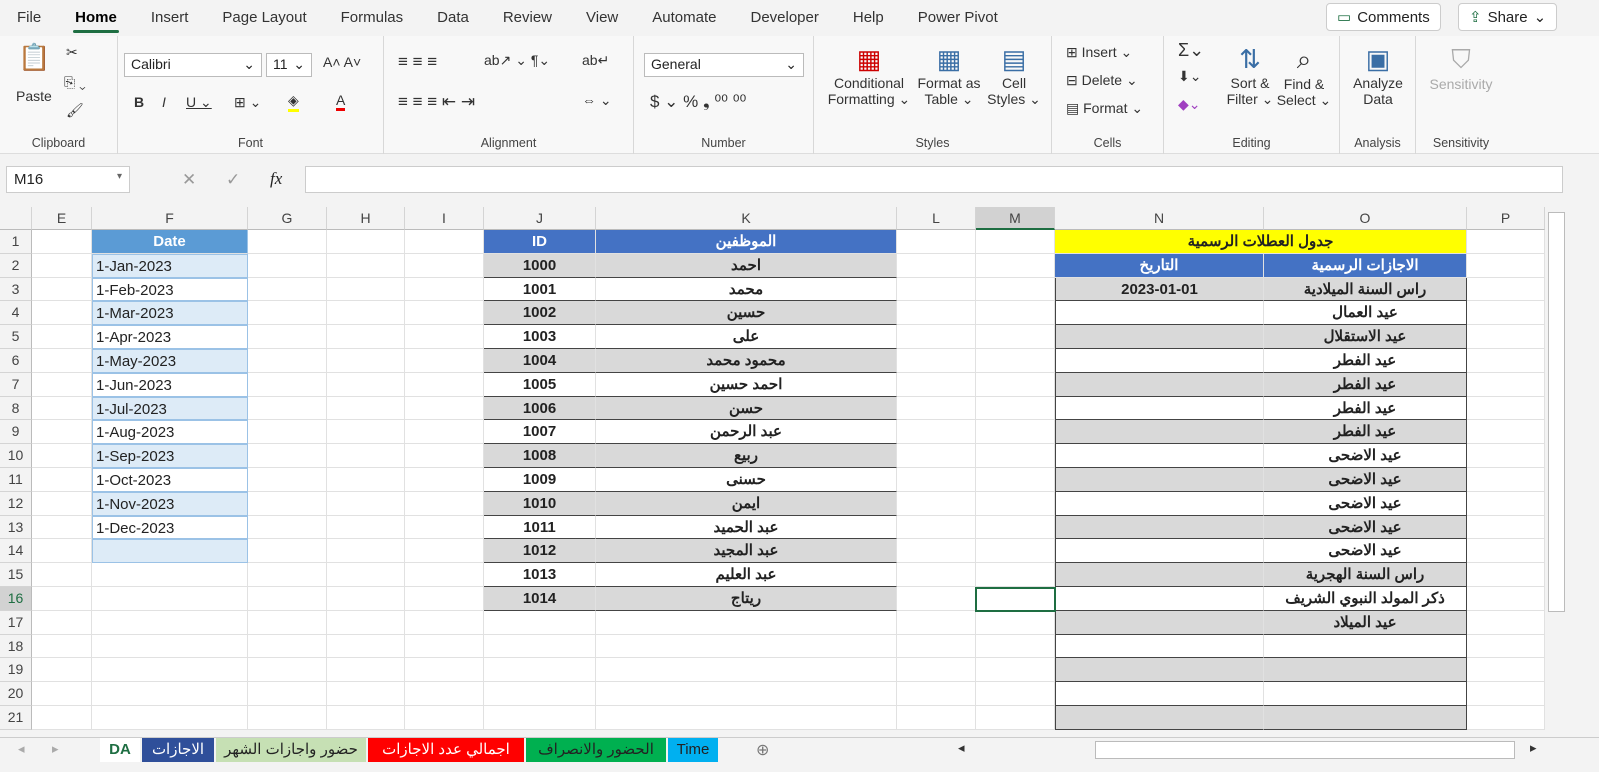 The image size is (1599, 772). What do you see at coordinates (1102, 80) in the screenshot?
I see `delete-cells-button: ⊟ Delete ⌄` at bounding box center [1102, 80].